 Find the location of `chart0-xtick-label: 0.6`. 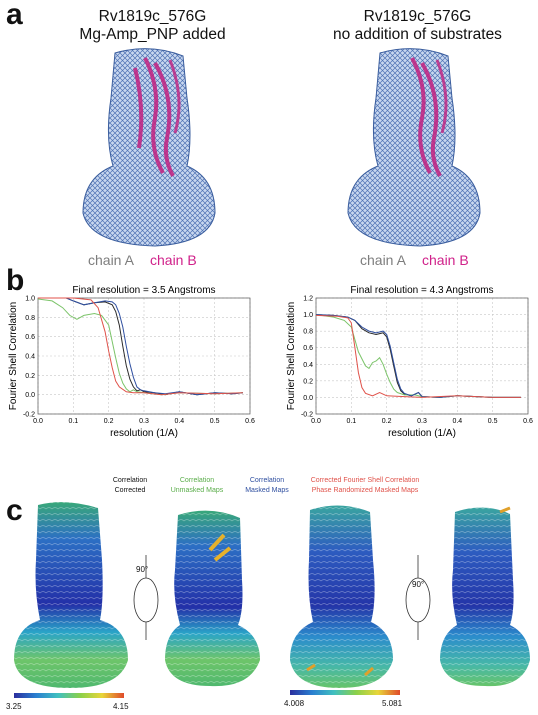

chart0-xtick-label: 0.6 is located at coordinates (250, 421).